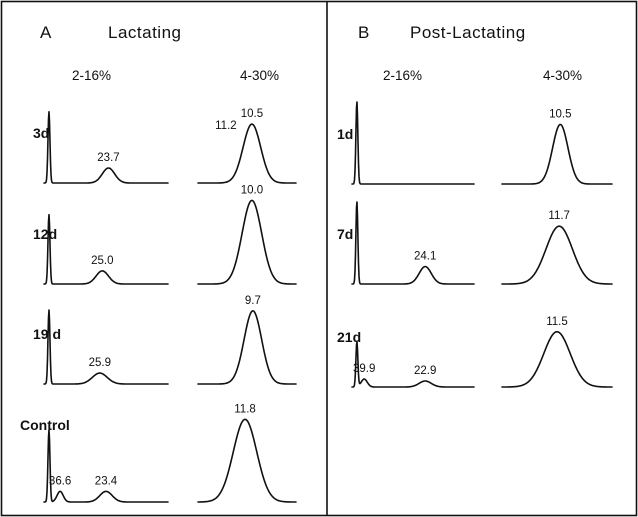 The height and width of the screenshot is (517, 638). I want to click on peak-label: 25.9, so click(100, 363).